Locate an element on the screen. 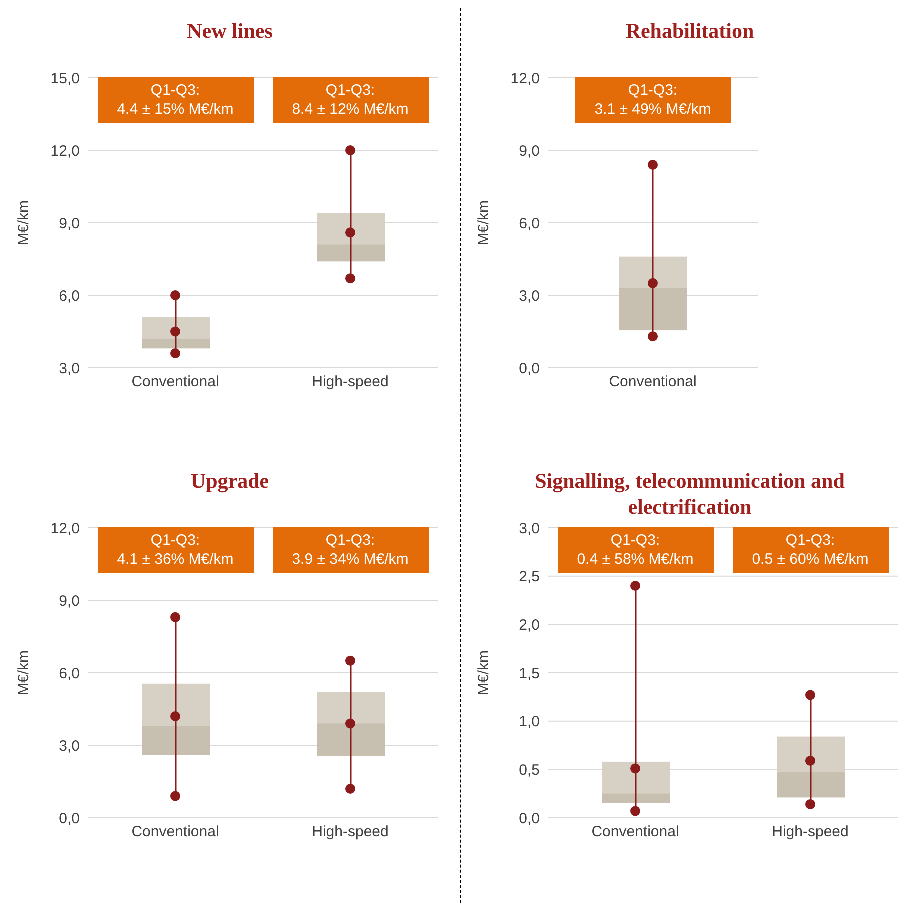  chart-title: New lines is located at coordinates (230, 31).